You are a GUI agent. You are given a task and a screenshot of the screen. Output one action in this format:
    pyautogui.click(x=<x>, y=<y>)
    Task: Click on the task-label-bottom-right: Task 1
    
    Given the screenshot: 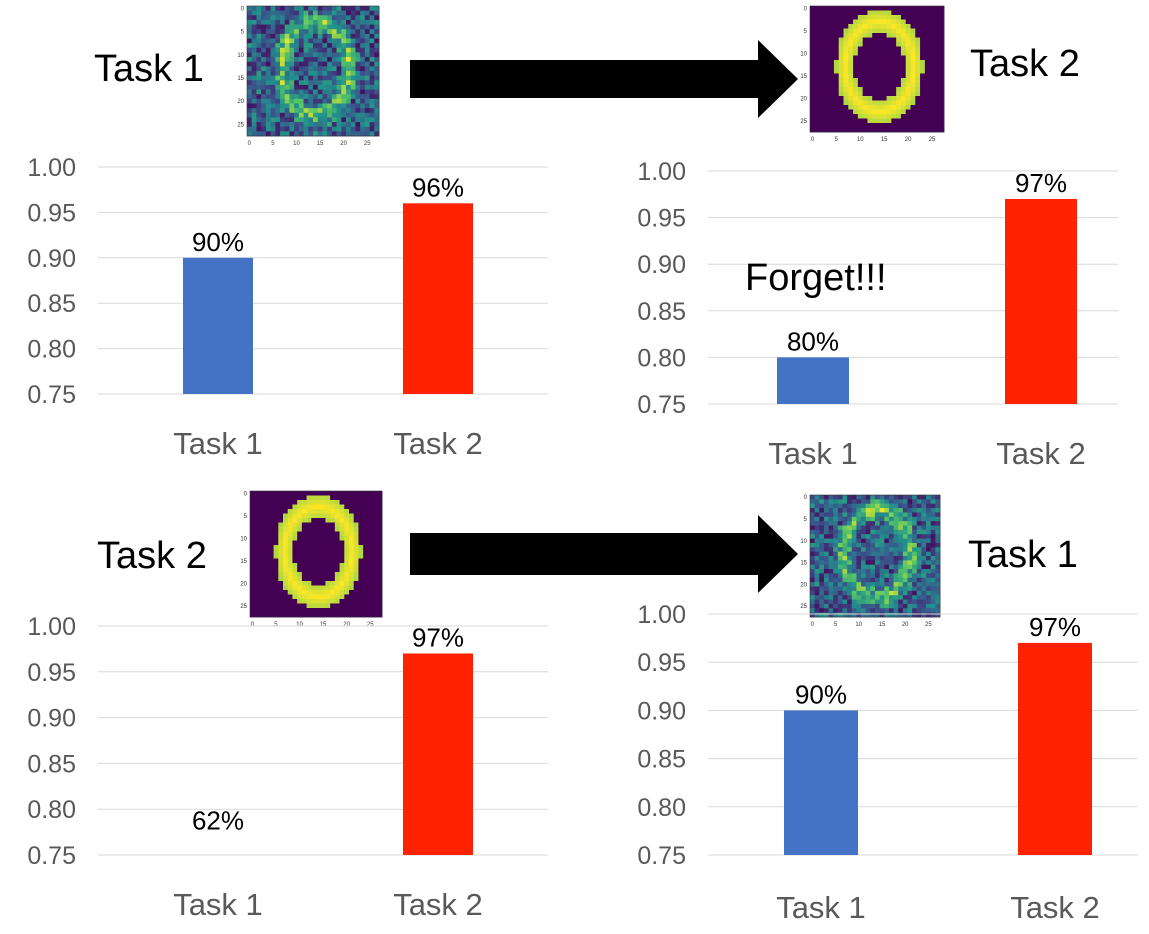 What is the action you would take?
    pyautogui.click(x=1023, y=555)
    